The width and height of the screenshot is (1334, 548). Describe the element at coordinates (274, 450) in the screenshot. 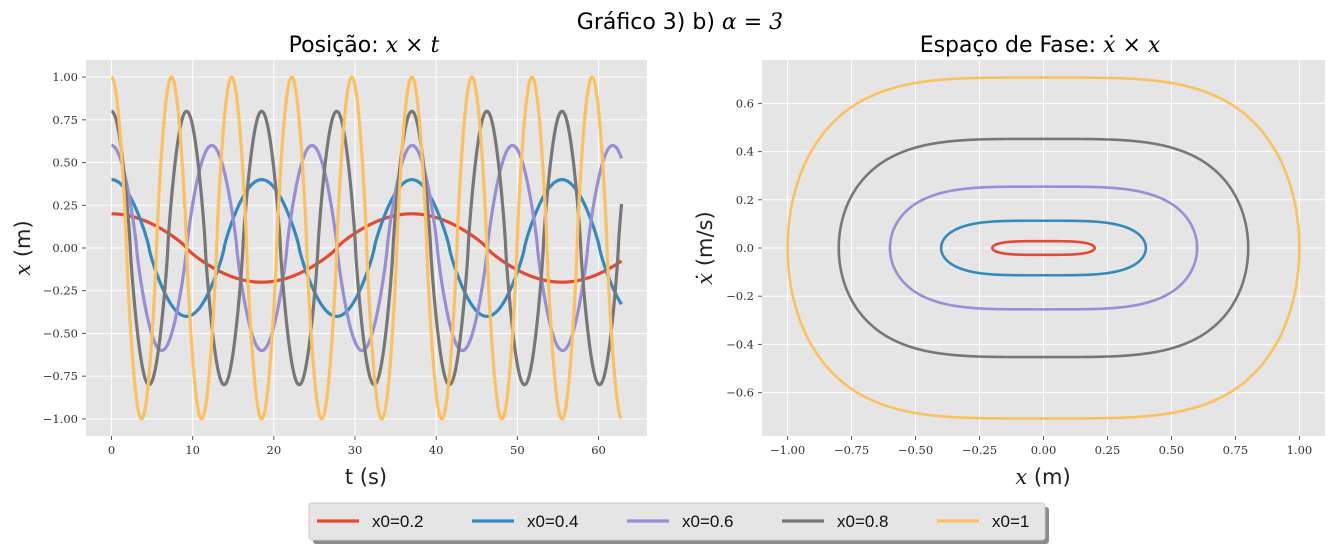

I see `left-xtick-label: 20` at that location.